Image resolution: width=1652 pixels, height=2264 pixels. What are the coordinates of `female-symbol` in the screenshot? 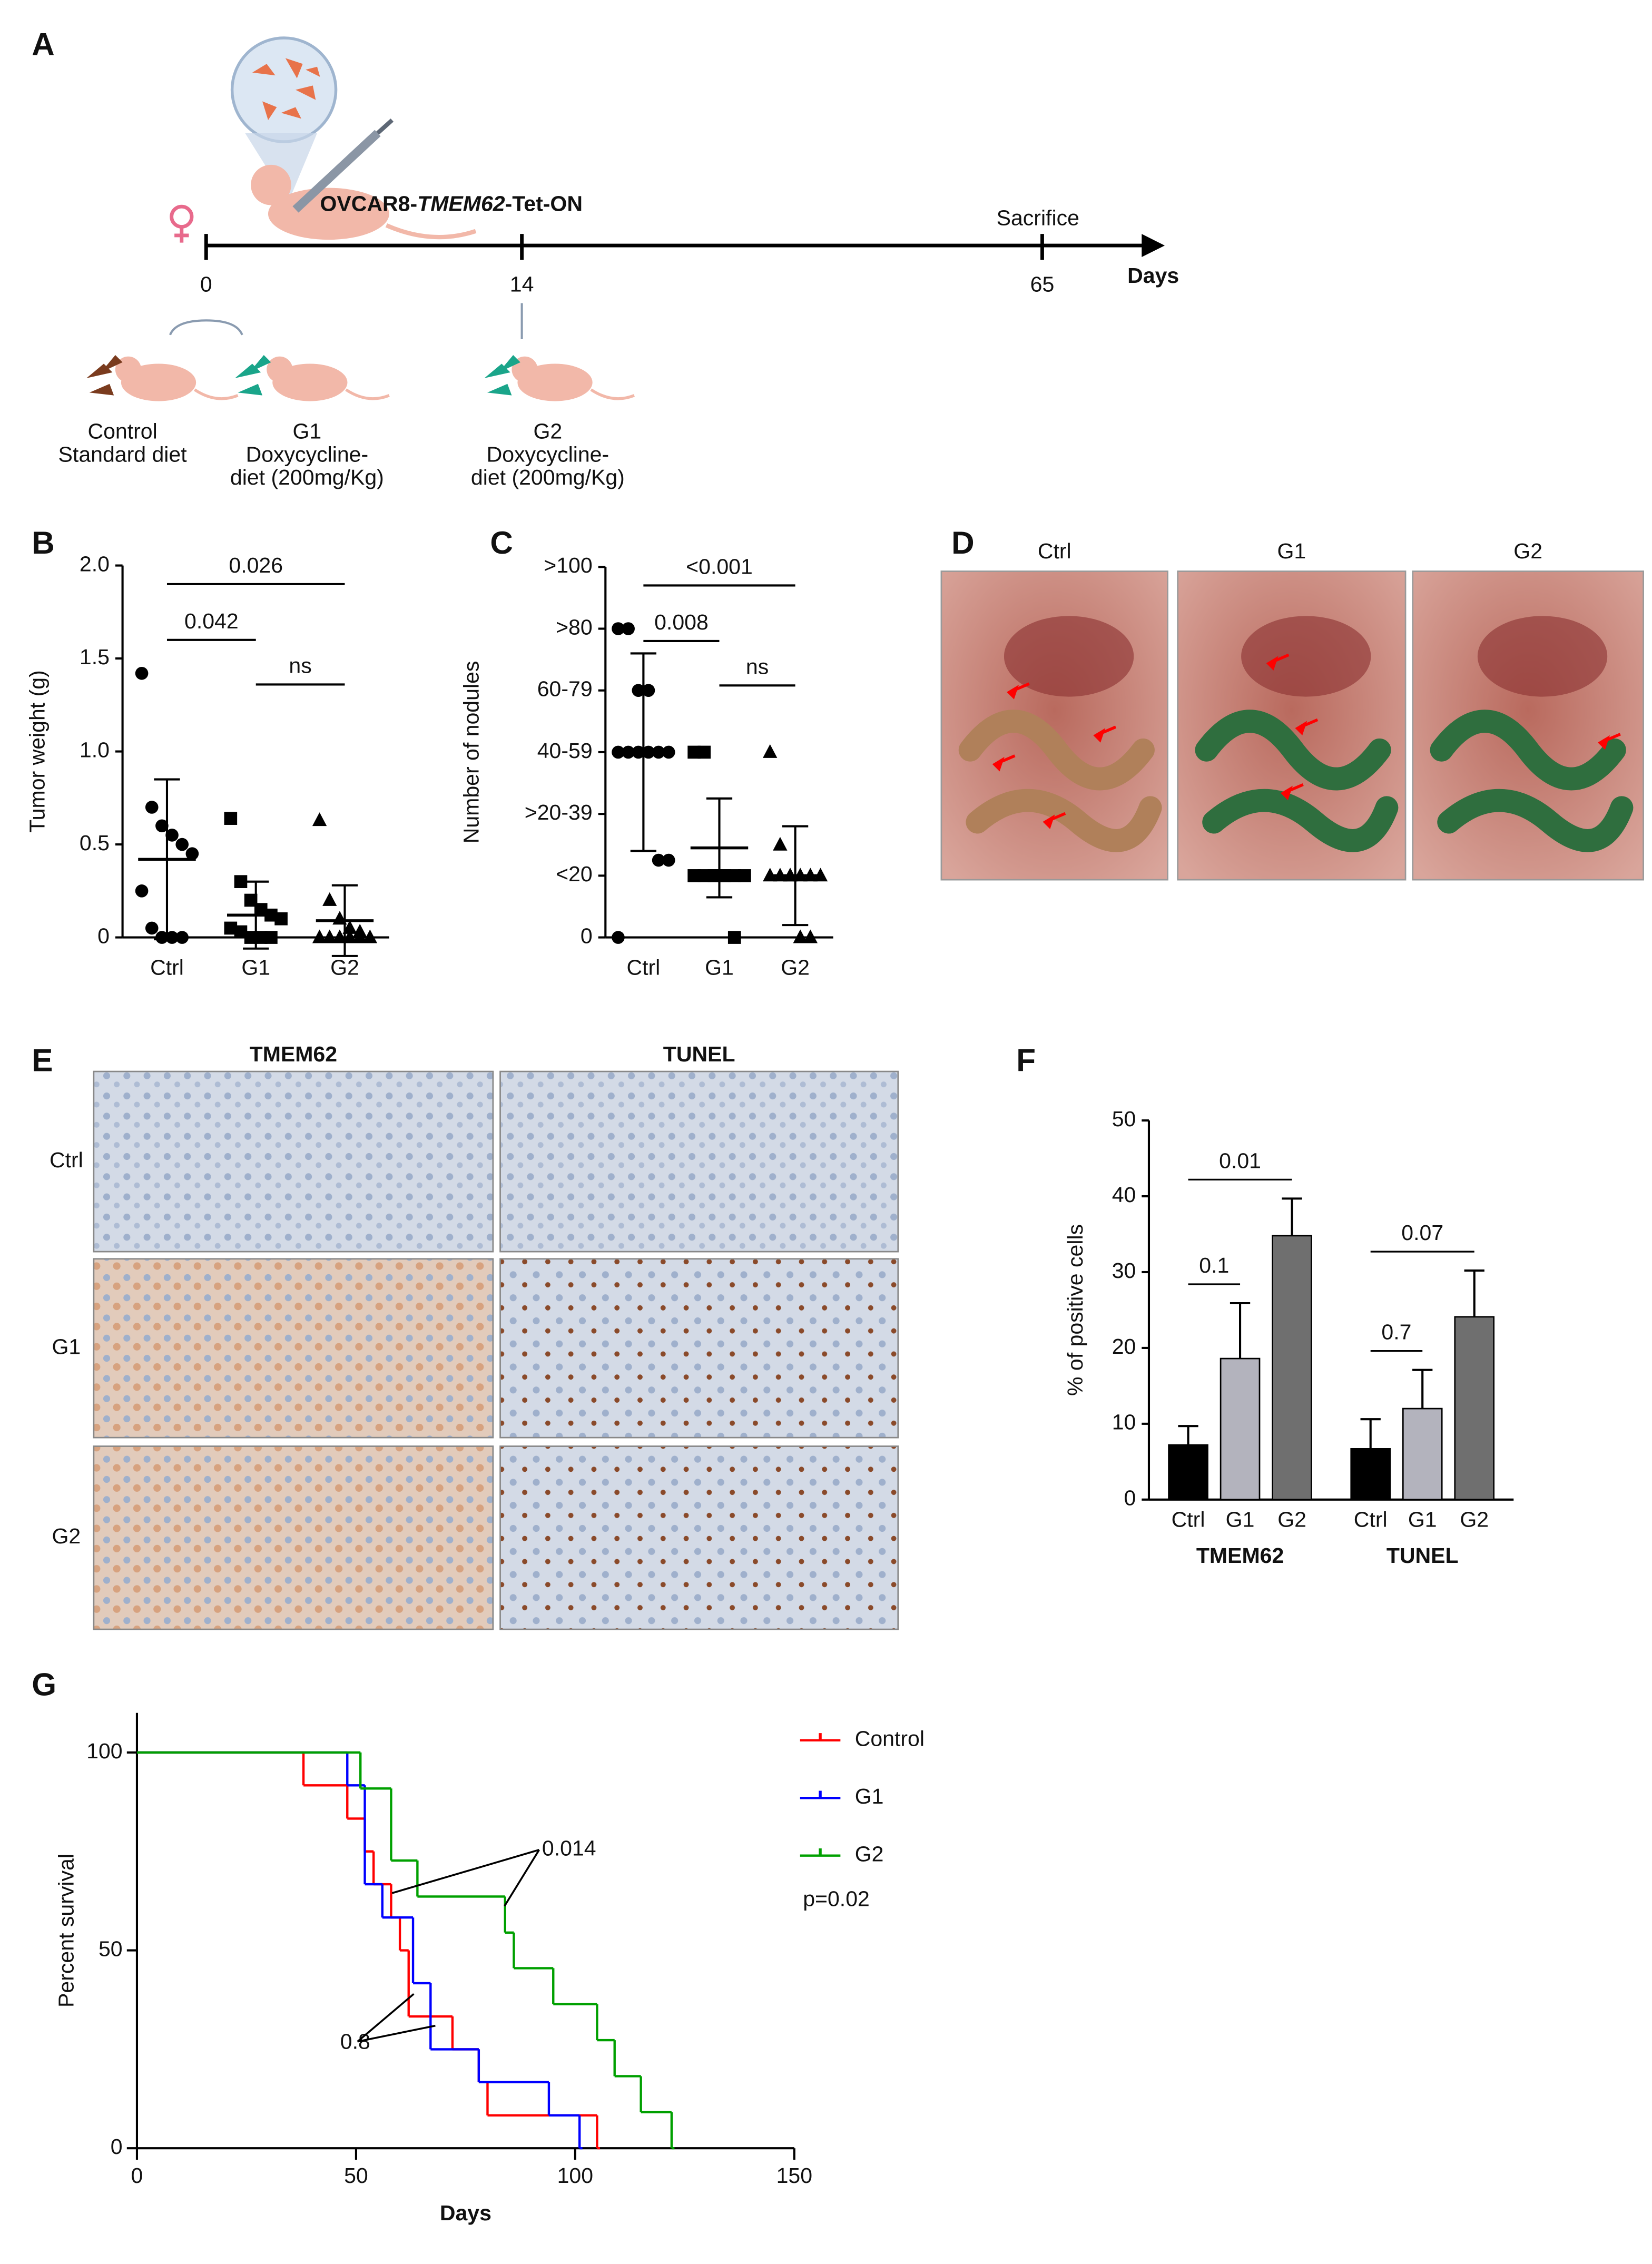 It's located at (182, 216).